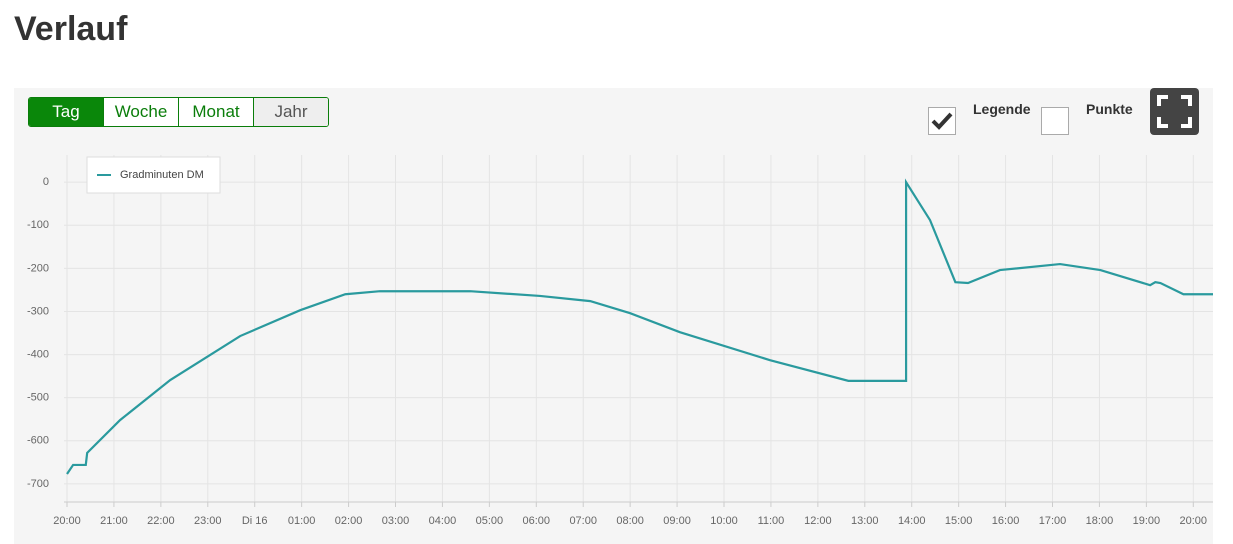 This screenshot has height=544, width=1233. I want to click on x-tick-label: 11:00, so click(771, 521).